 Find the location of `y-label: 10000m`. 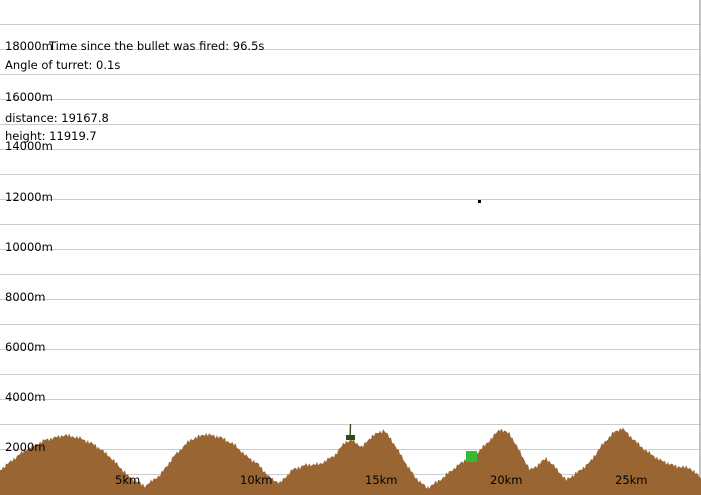

y-label: 10000m is located at coordinates (29, 247).